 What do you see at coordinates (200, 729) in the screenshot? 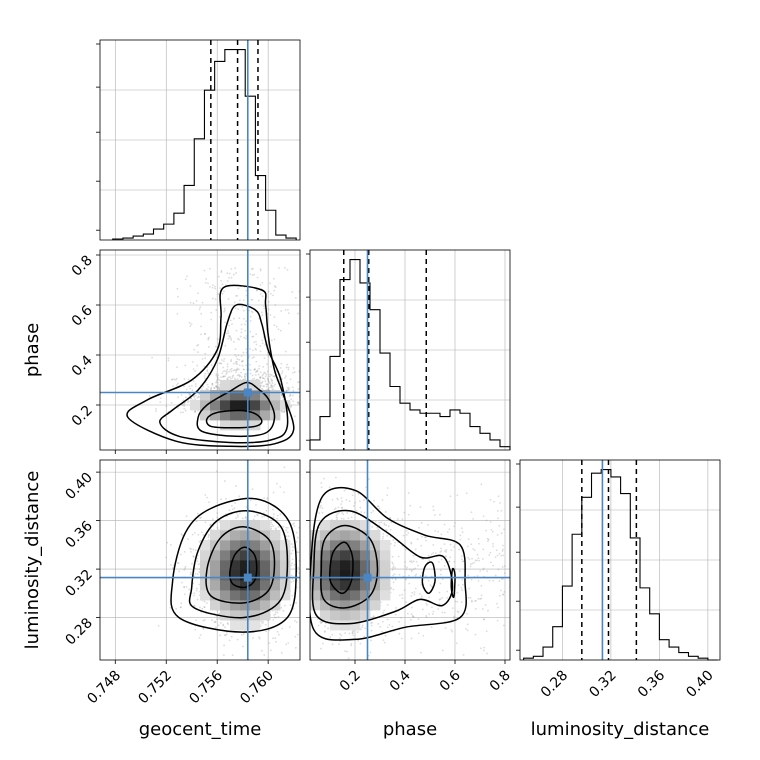
I see `x-axis-label-geocent-time: geocent_time` at bounding box center [200, 729].